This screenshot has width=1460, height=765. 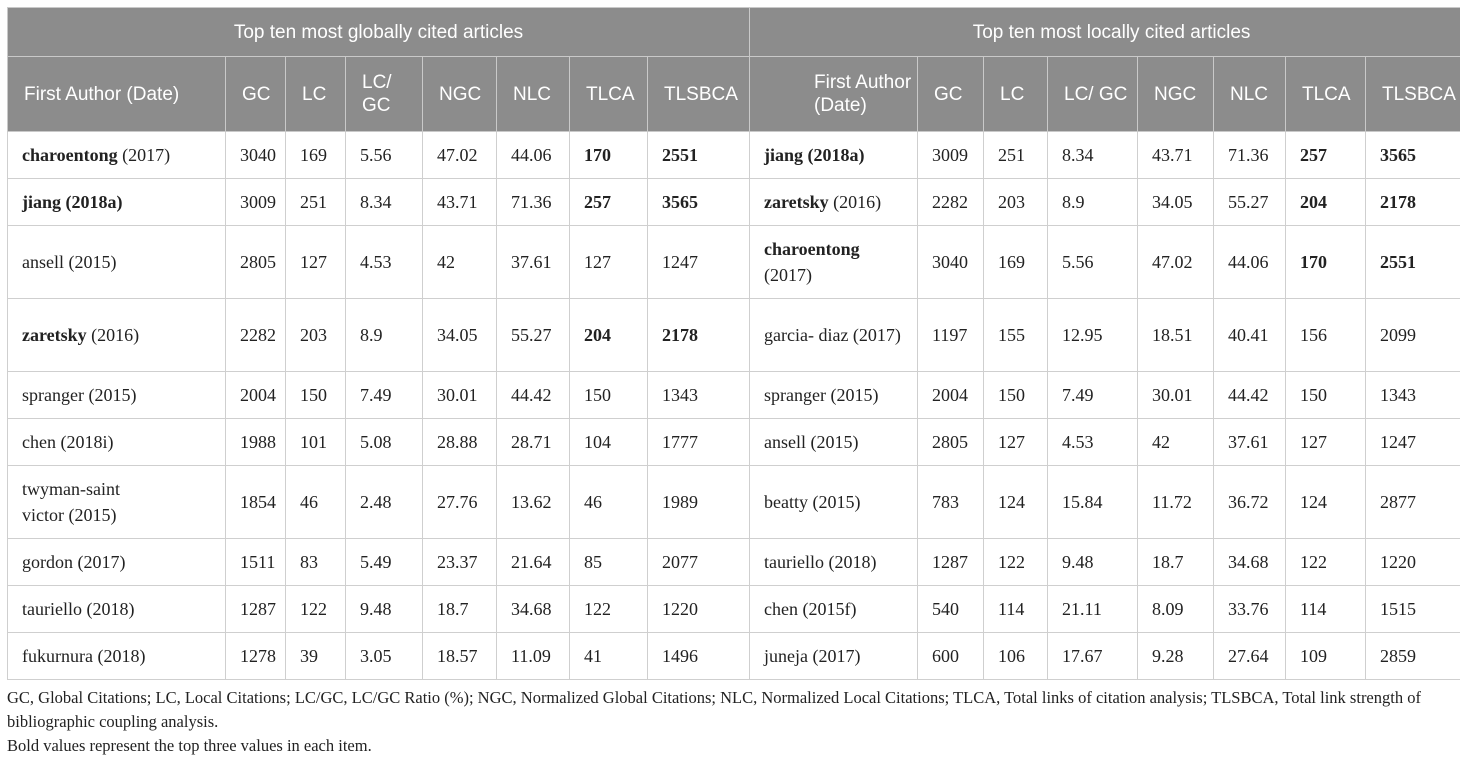 What do you see at coordinates (1175, 609) in the screenshot?
I see `cell-ngc-local: 8.09` at bounding box center [1175, 609].